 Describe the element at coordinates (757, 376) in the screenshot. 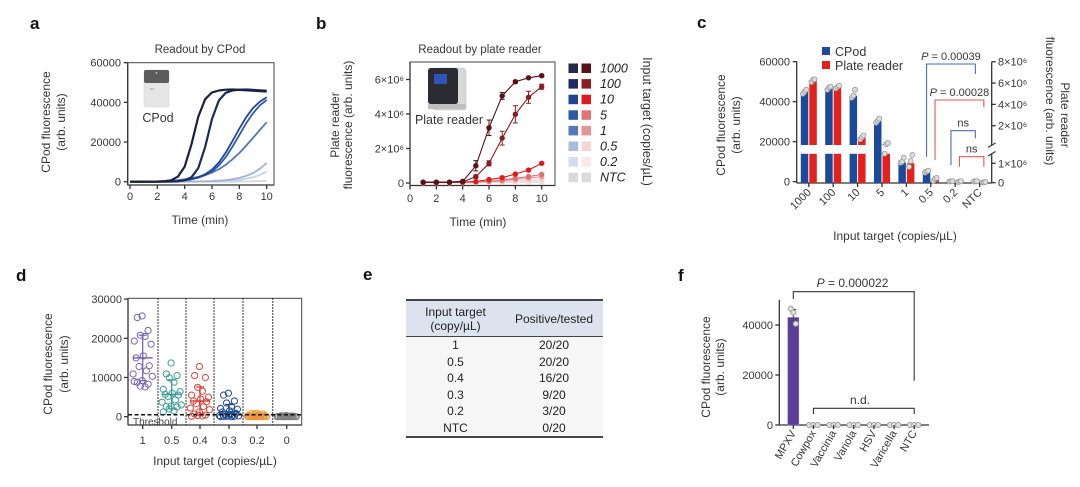

I see `y-tick-label: 20000` at that location.